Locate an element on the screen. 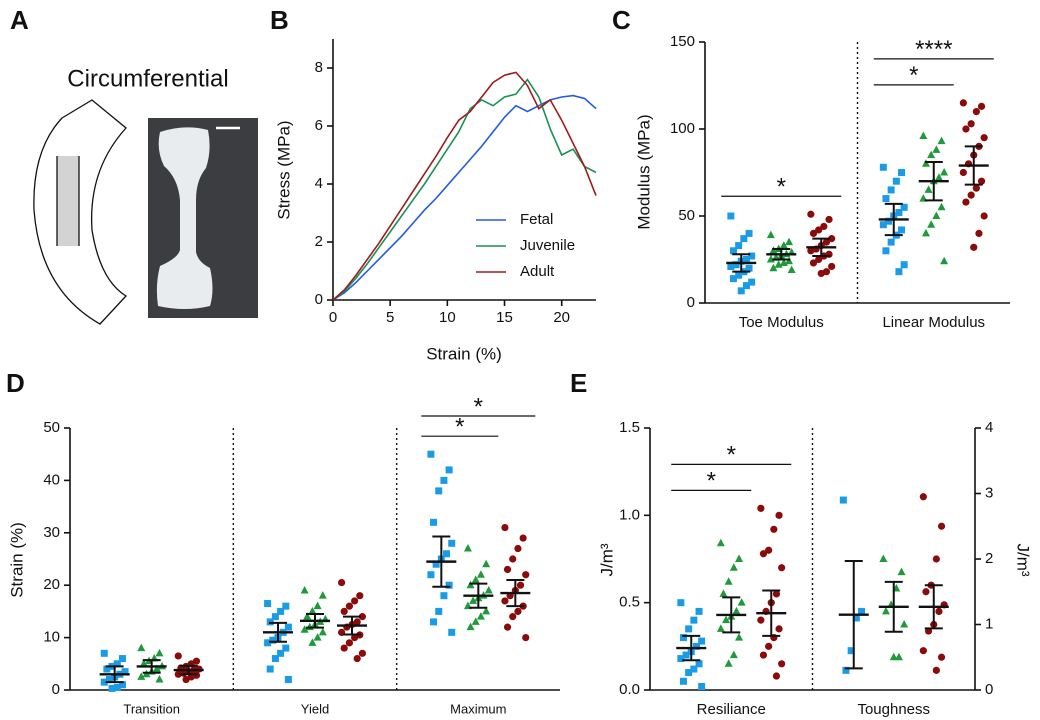 The image size is (1040, 720). y-tick-label: 10 is located at coordinates (51, 637).